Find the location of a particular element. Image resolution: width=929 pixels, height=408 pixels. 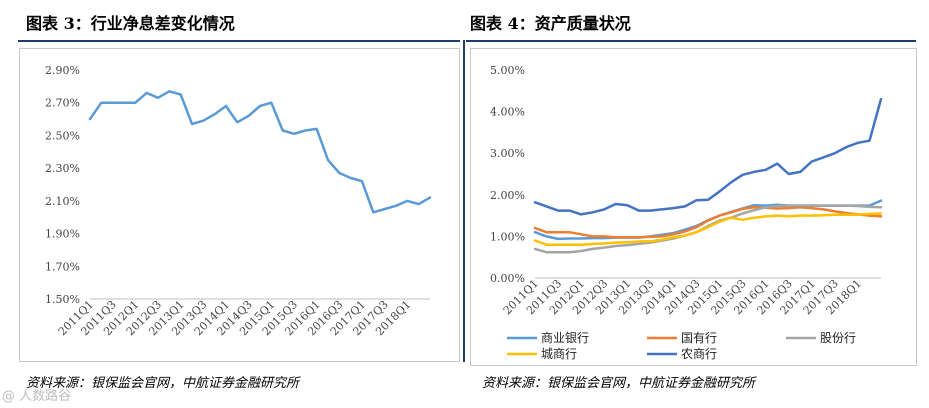

y-tick-label: 2.10% is located at coordinates (62, 201).